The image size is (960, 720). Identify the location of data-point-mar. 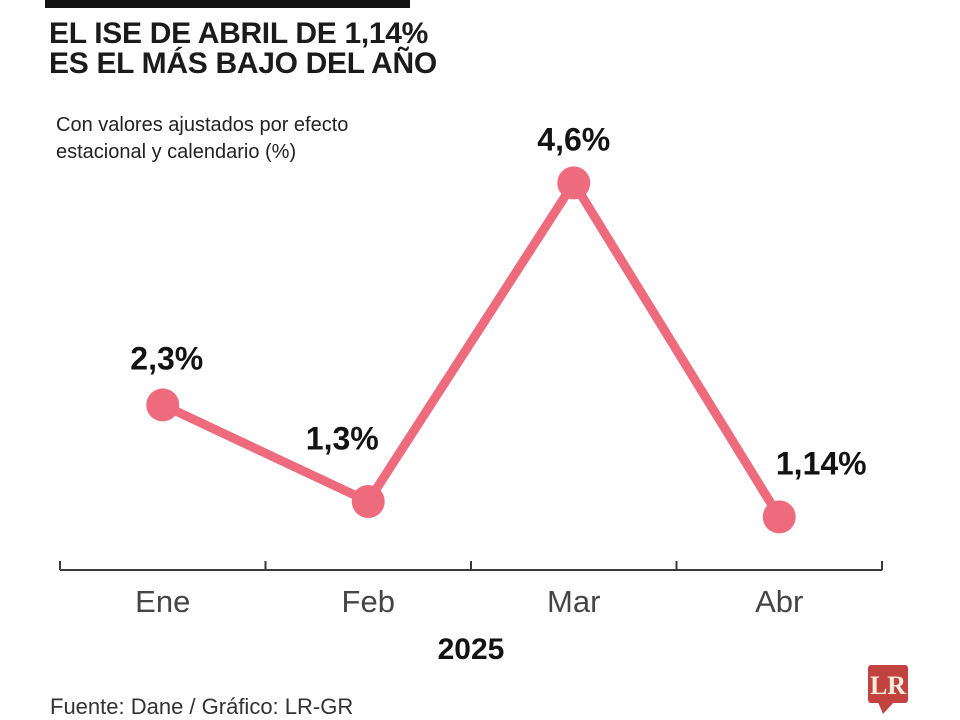
(574, 183).